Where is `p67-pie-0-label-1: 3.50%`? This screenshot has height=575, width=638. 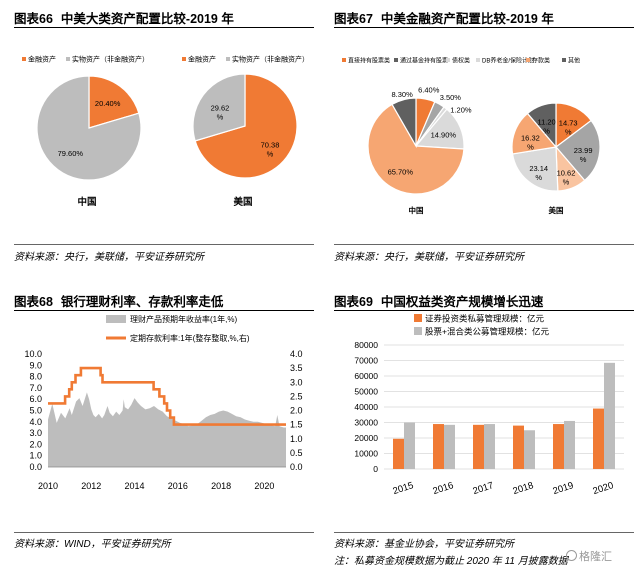
p67-pie-0-label-1: 3.50% is located at coordinates (451, 97).